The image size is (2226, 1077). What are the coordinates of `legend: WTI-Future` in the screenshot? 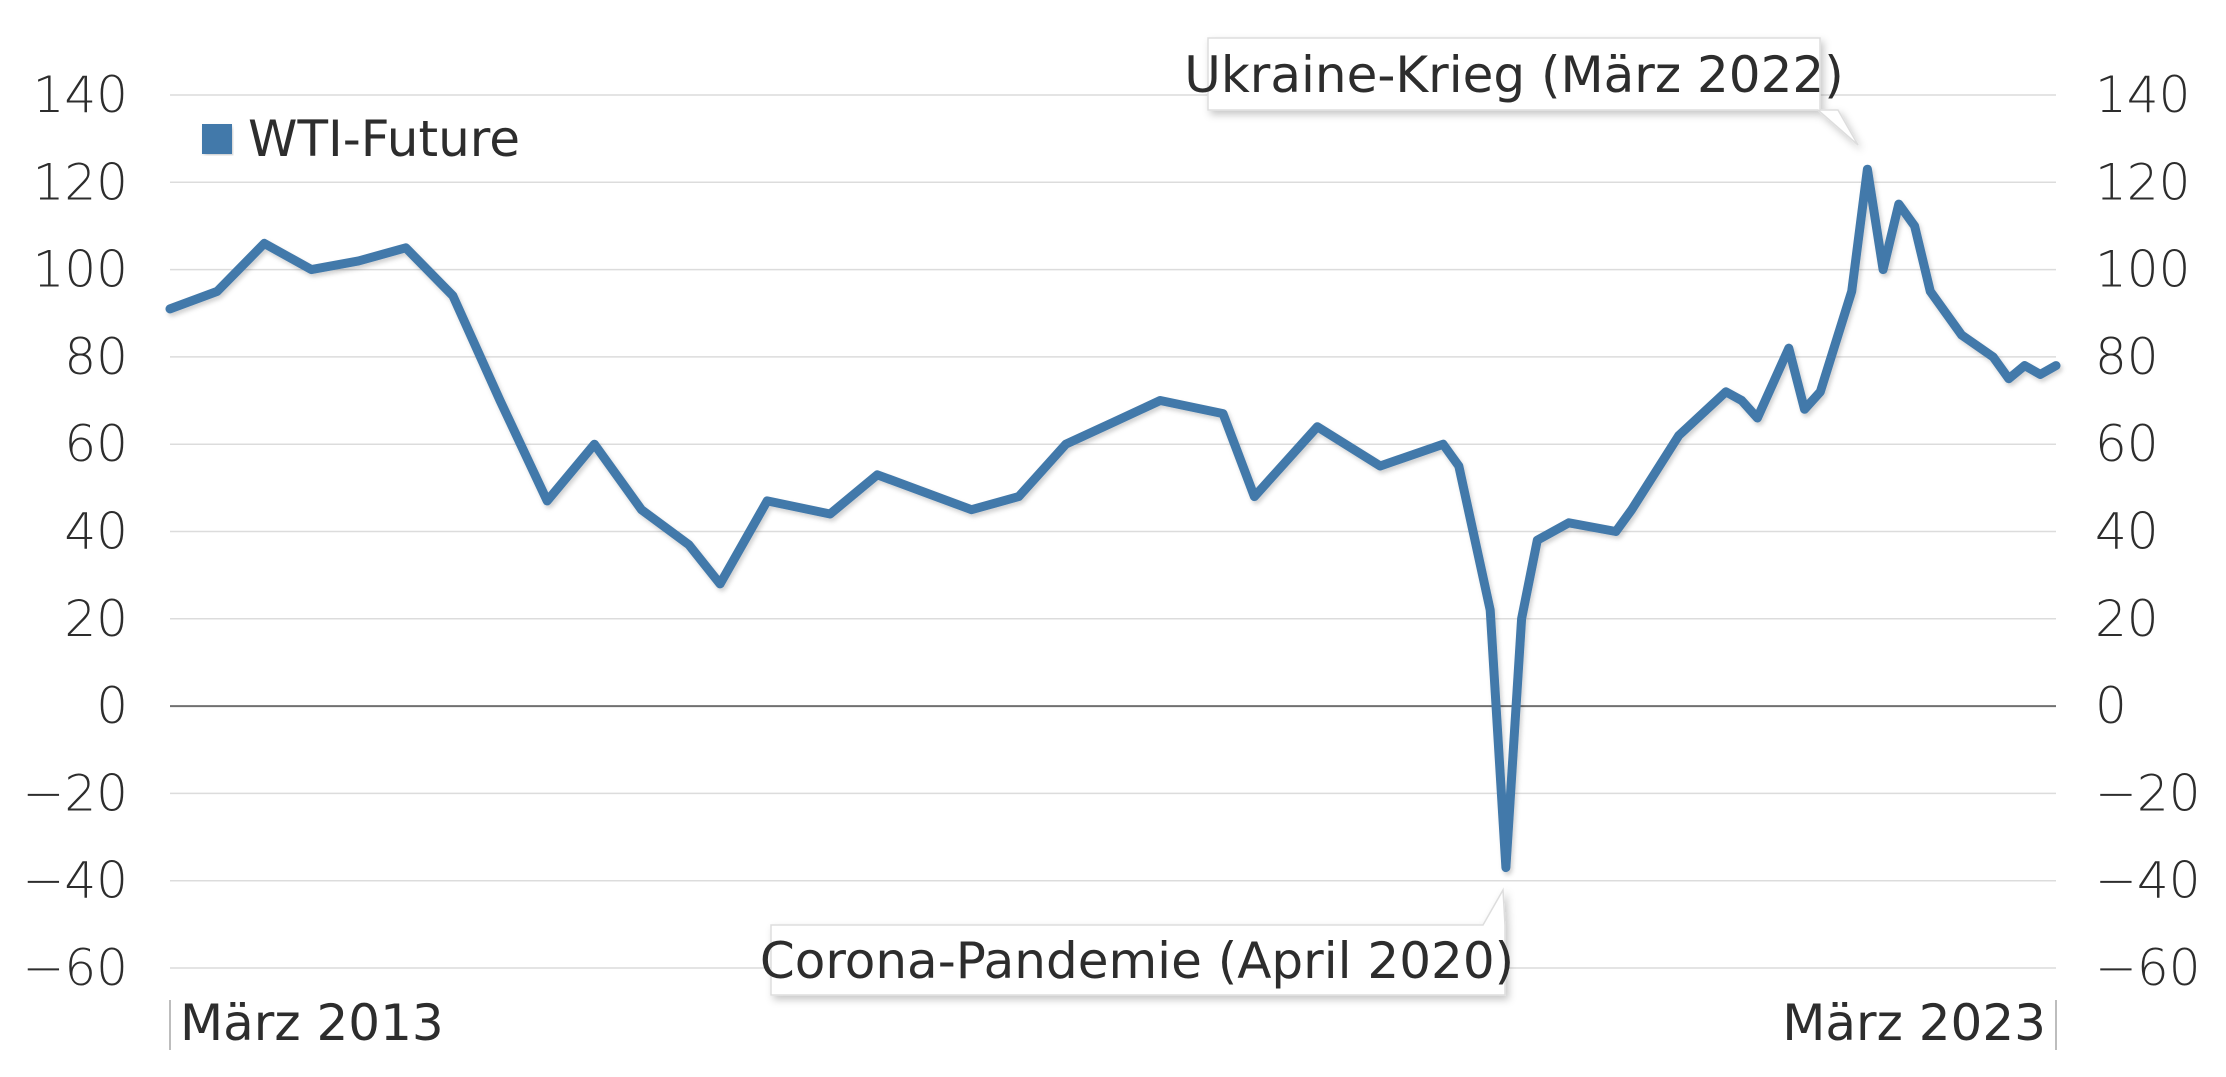 It's located at (361, 139).